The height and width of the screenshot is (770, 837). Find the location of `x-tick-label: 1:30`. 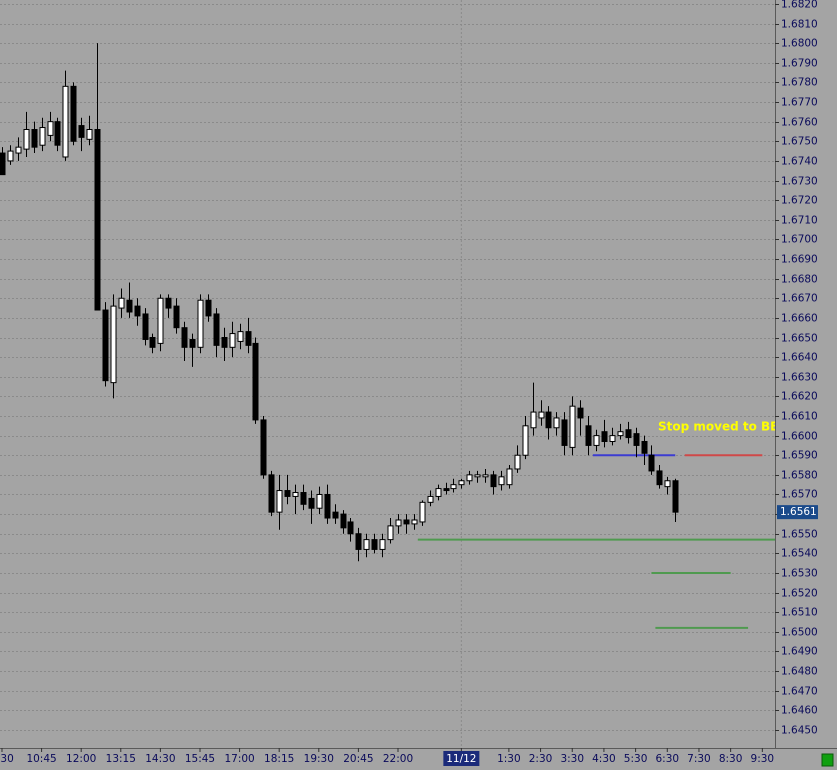

x-tick-label: 1:30 is located at coordinates (509, 759).